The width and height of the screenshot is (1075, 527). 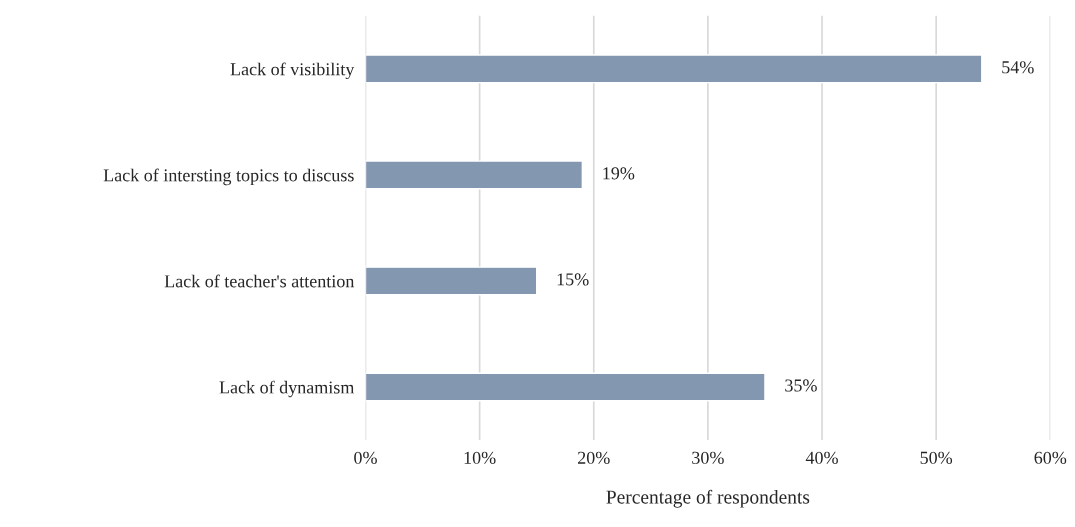 What do you see at coordinates (480, 457) in the screenshot?
I see `x-tick-label: 10%` at bounding box center [480, 457].